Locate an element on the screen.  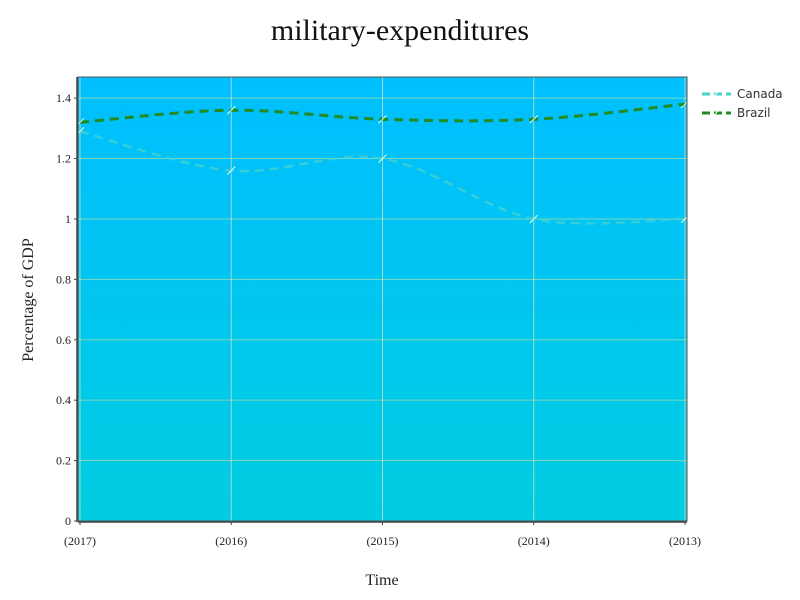
x-tick-label: (2013) is located at coordinates (685, 541).